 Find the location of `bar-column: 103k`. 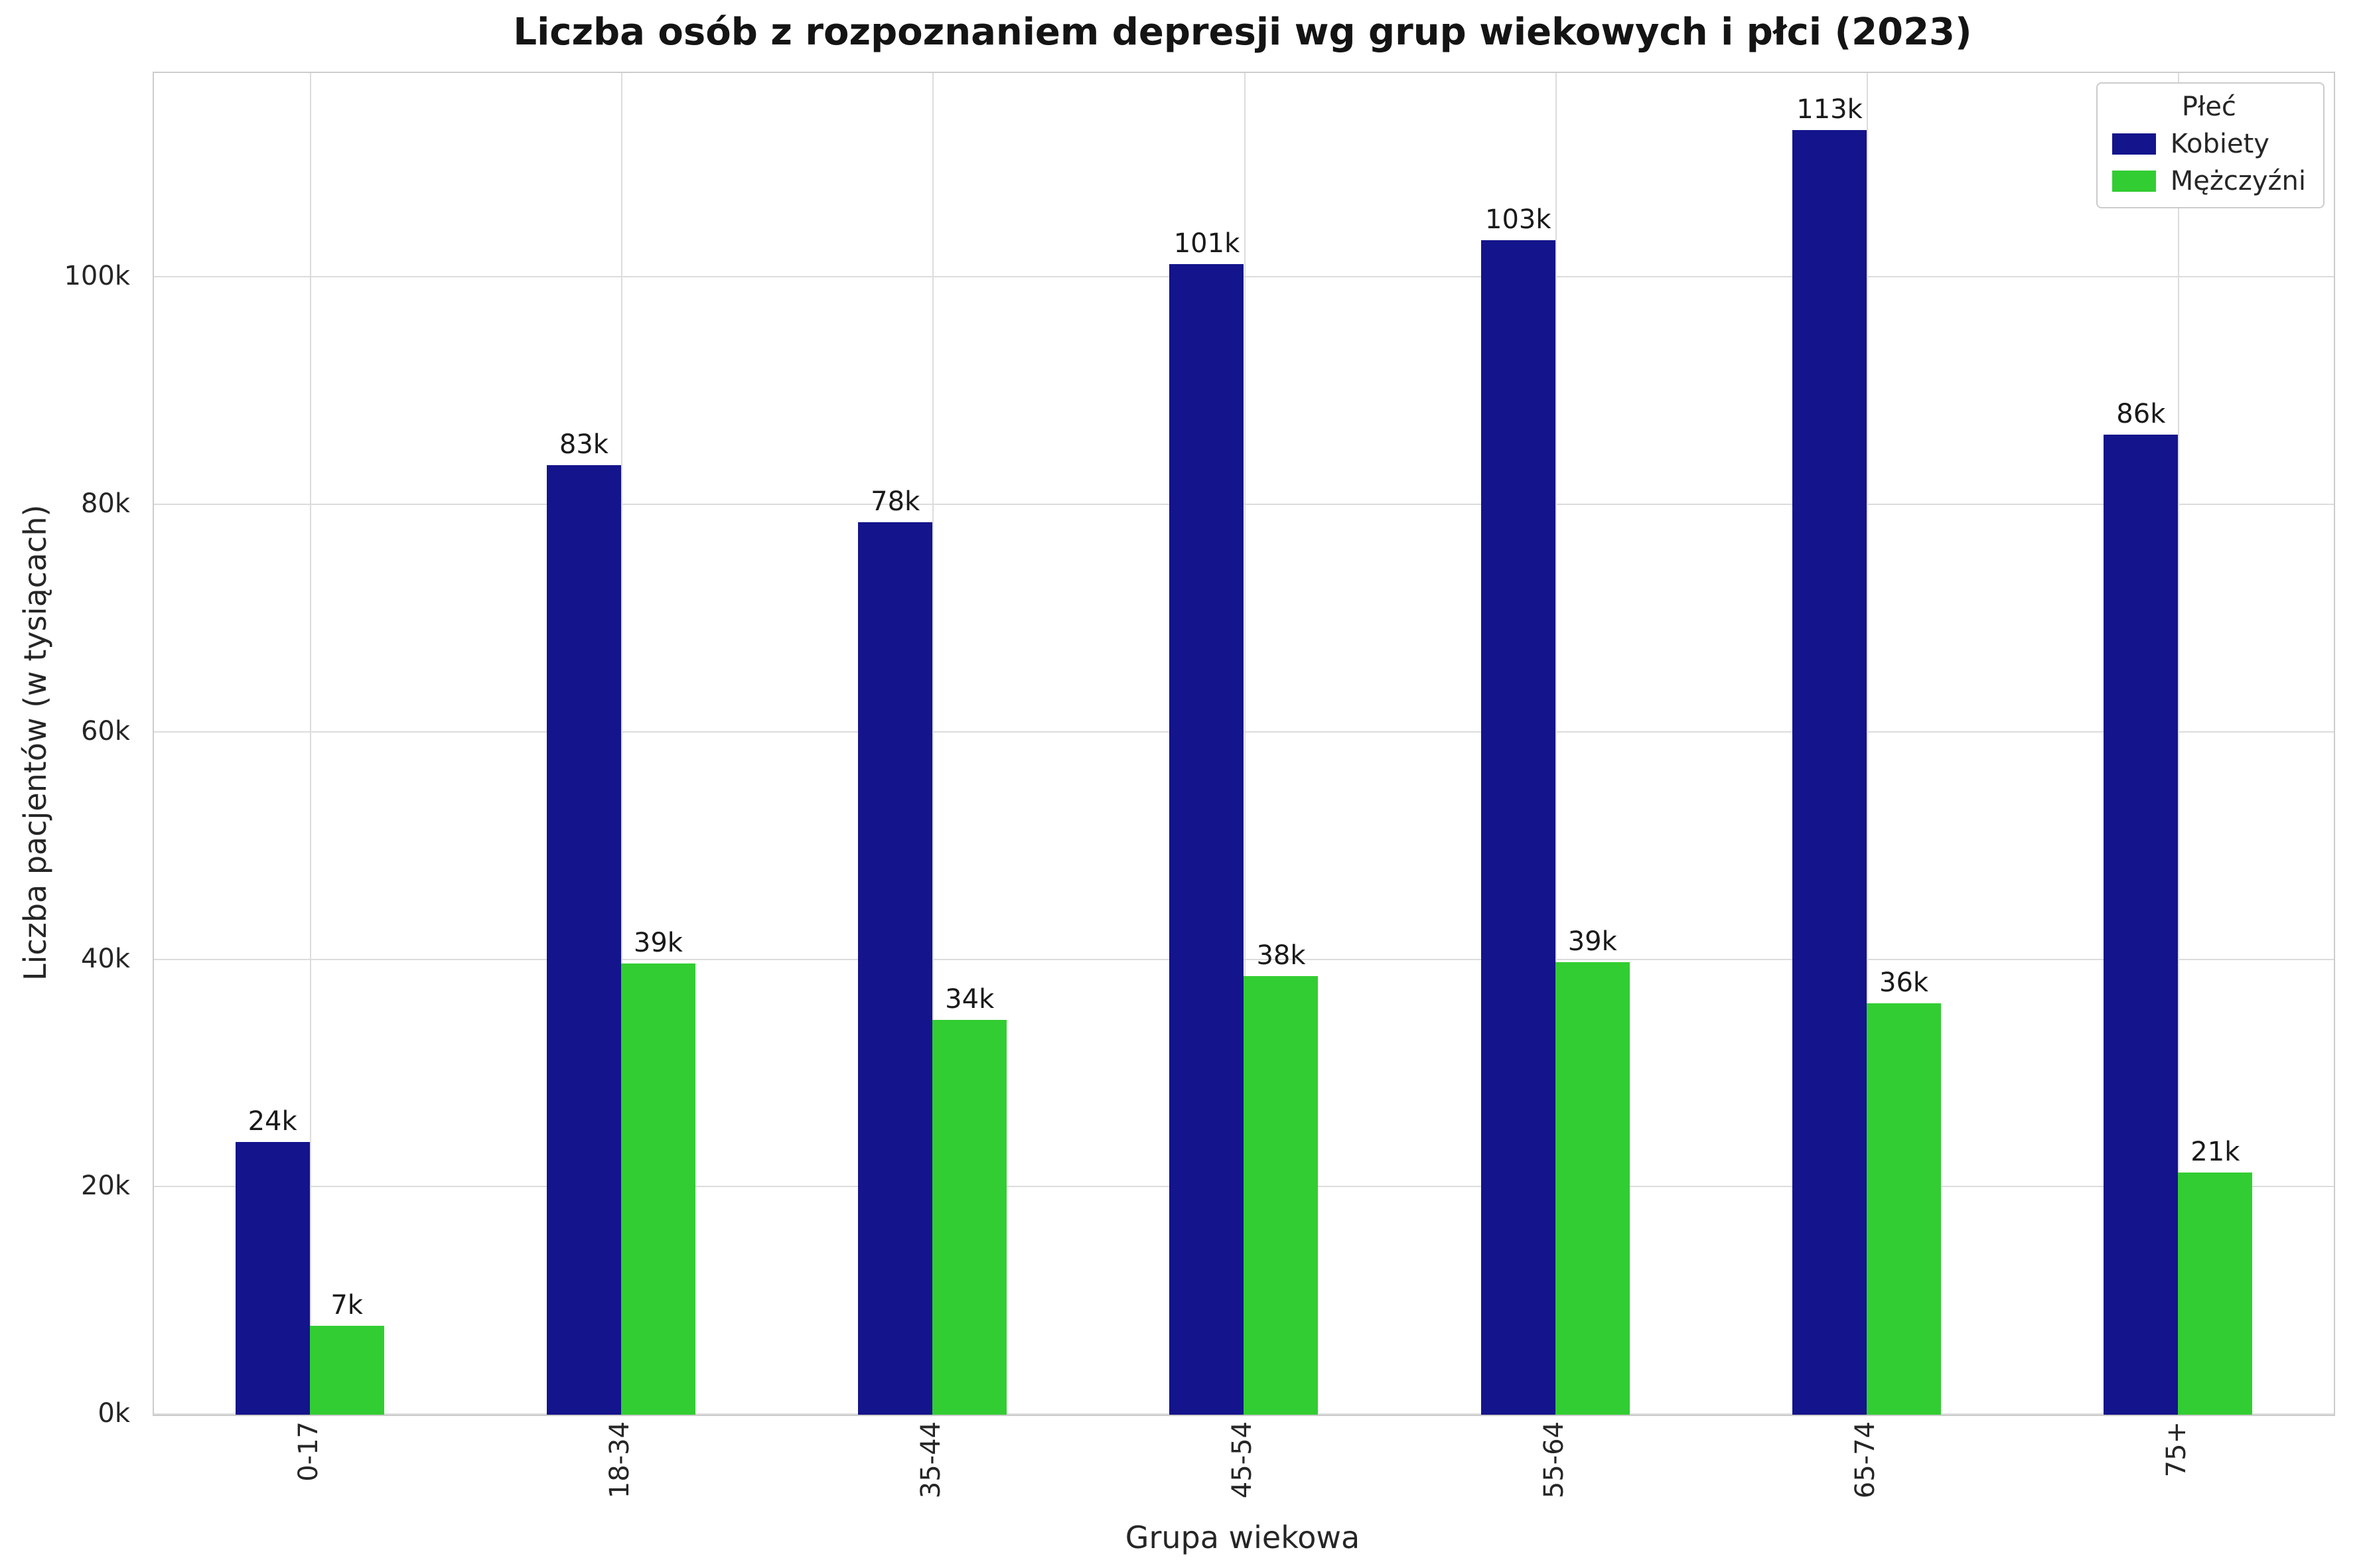

bar-column: 103k is located at coordinates (1517, 744).